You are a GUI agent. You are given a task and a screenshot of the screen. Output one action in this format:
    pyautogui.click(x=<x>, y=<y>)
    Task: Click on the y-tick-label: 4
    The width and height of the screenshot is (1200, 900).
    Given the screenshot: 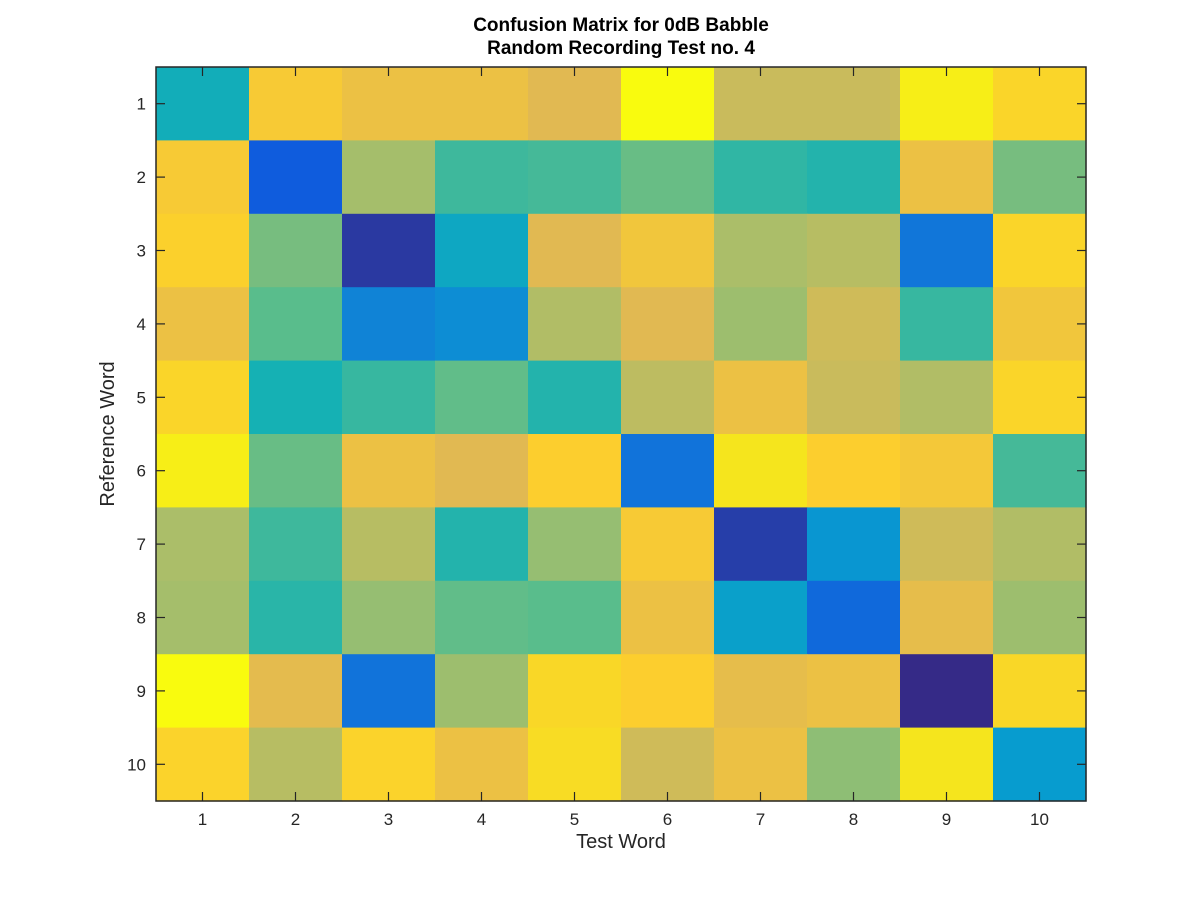 What is the action you would take?
    pyautogui.click(x=141, y=324)
    